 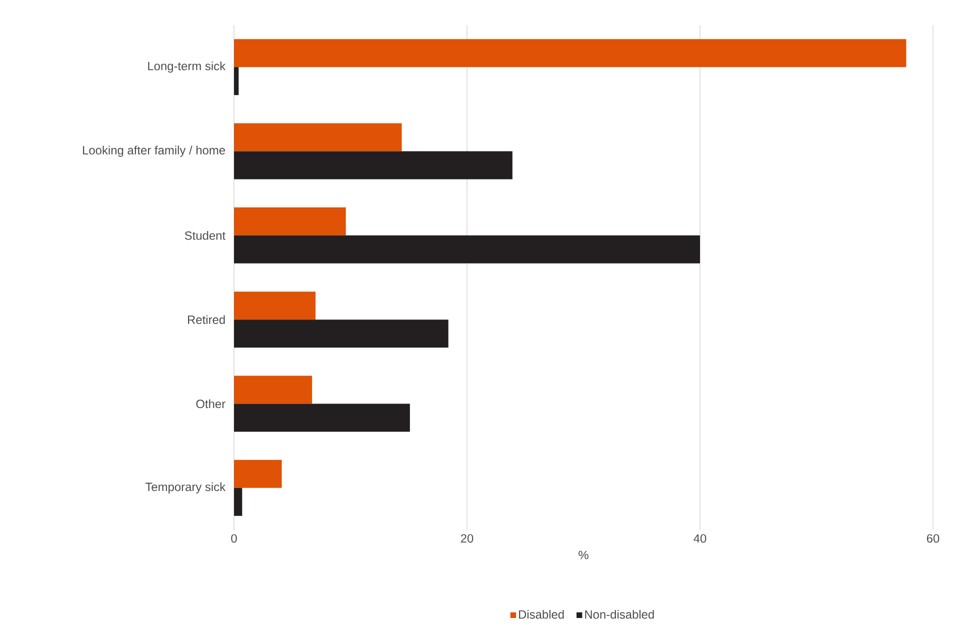 I want to click on x-tick-label: 60, so click(x=933, y=538).